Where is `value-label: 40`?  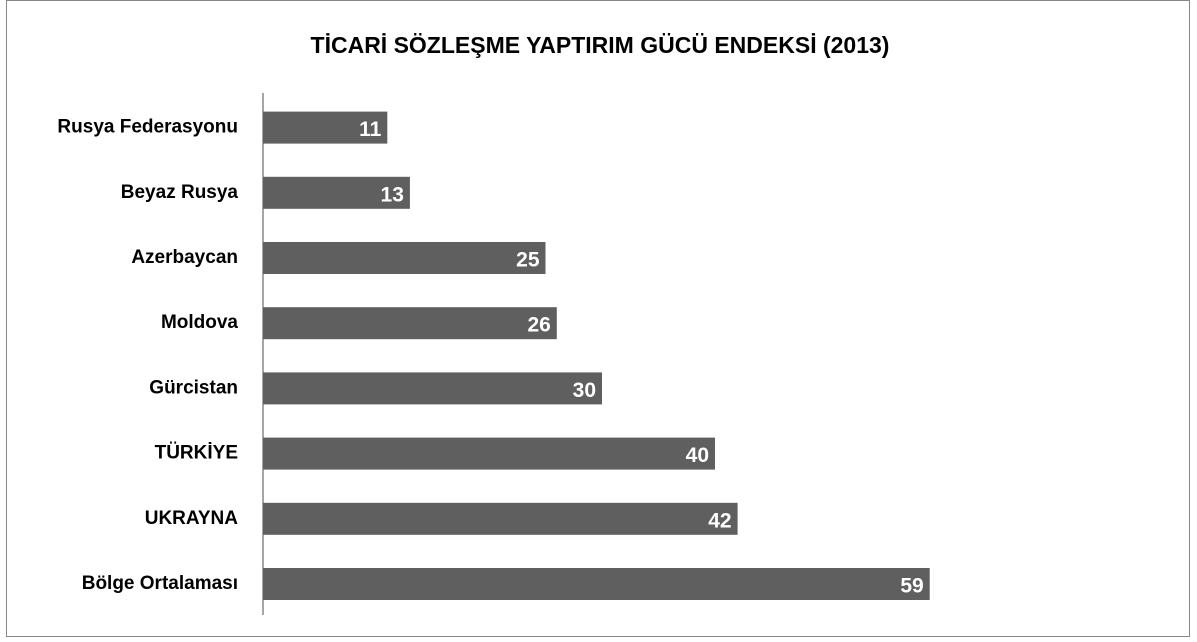
value-label: 40 is located at coordinates (697, 455).